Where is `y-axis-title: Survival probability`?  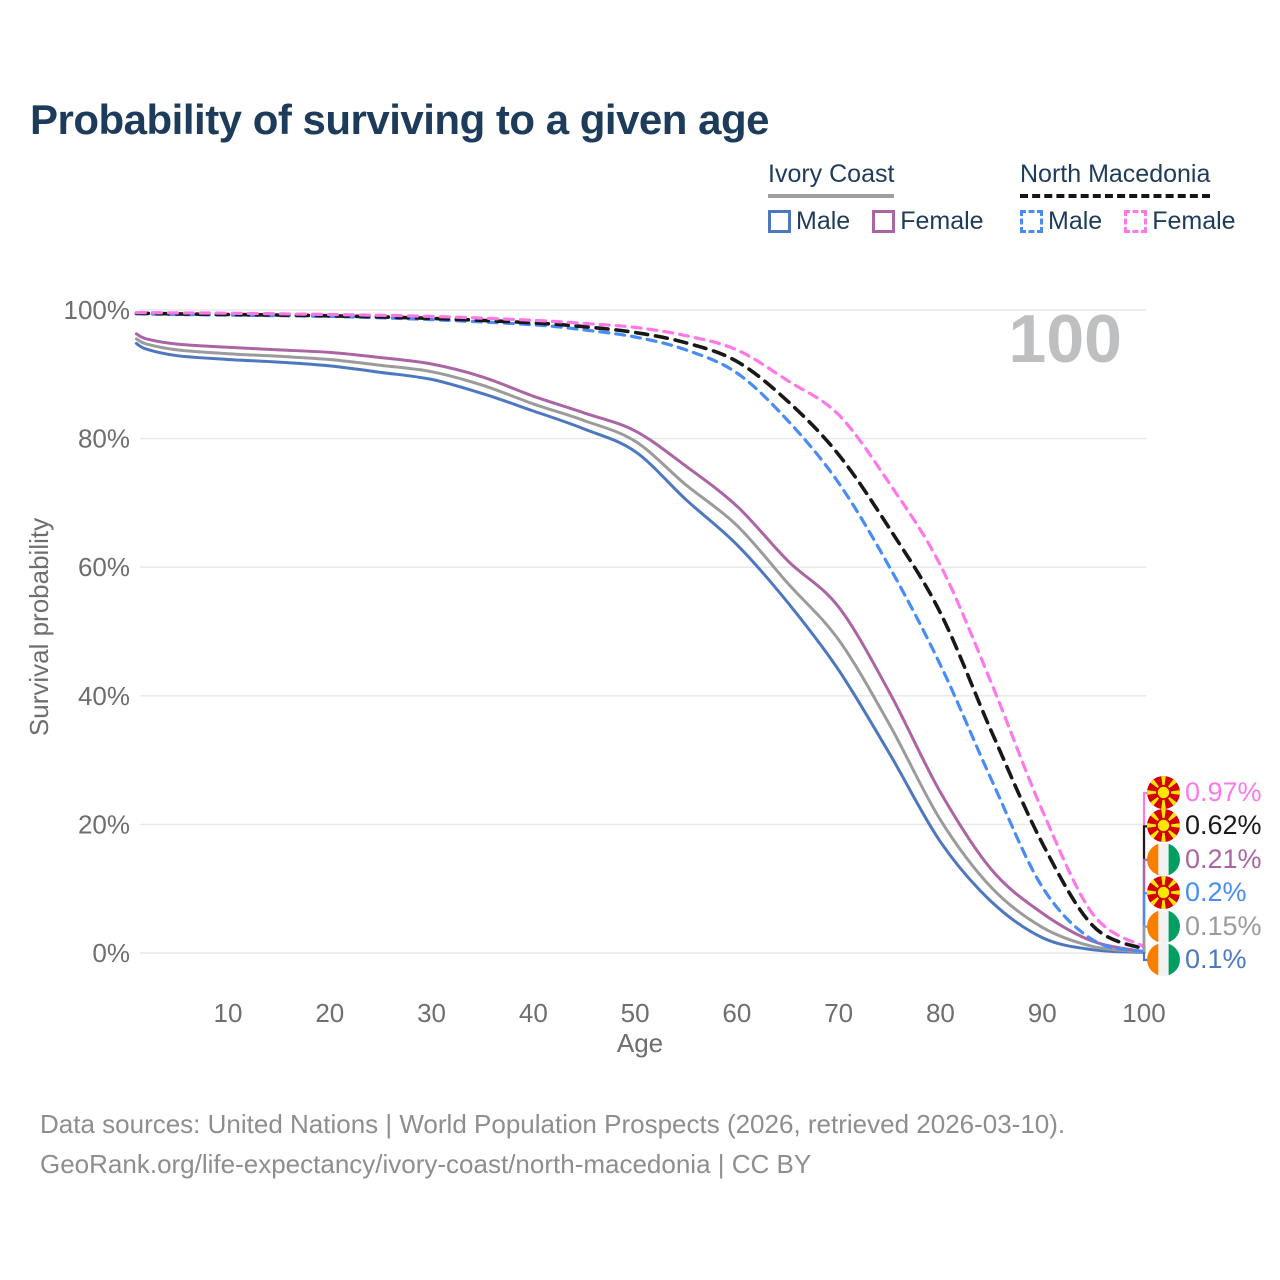
y-axis-title: Survival probability is located at coordinates (39, 627).